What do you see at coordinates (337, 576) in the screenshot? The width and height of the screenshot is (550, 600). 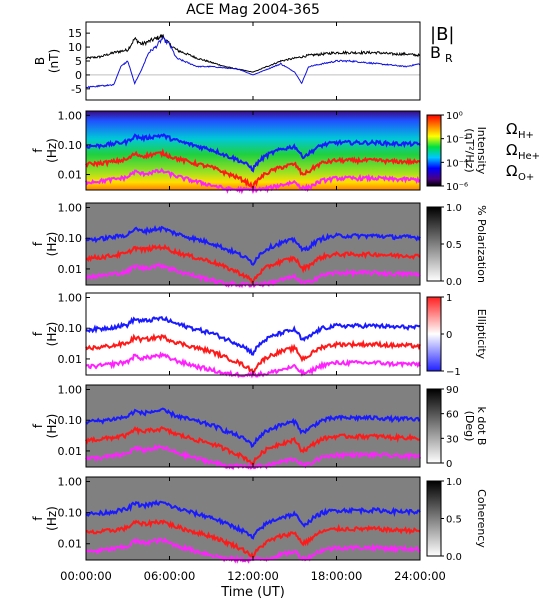 I see `x-tick-label: 18:00:00` at bounding box center [337, 576].